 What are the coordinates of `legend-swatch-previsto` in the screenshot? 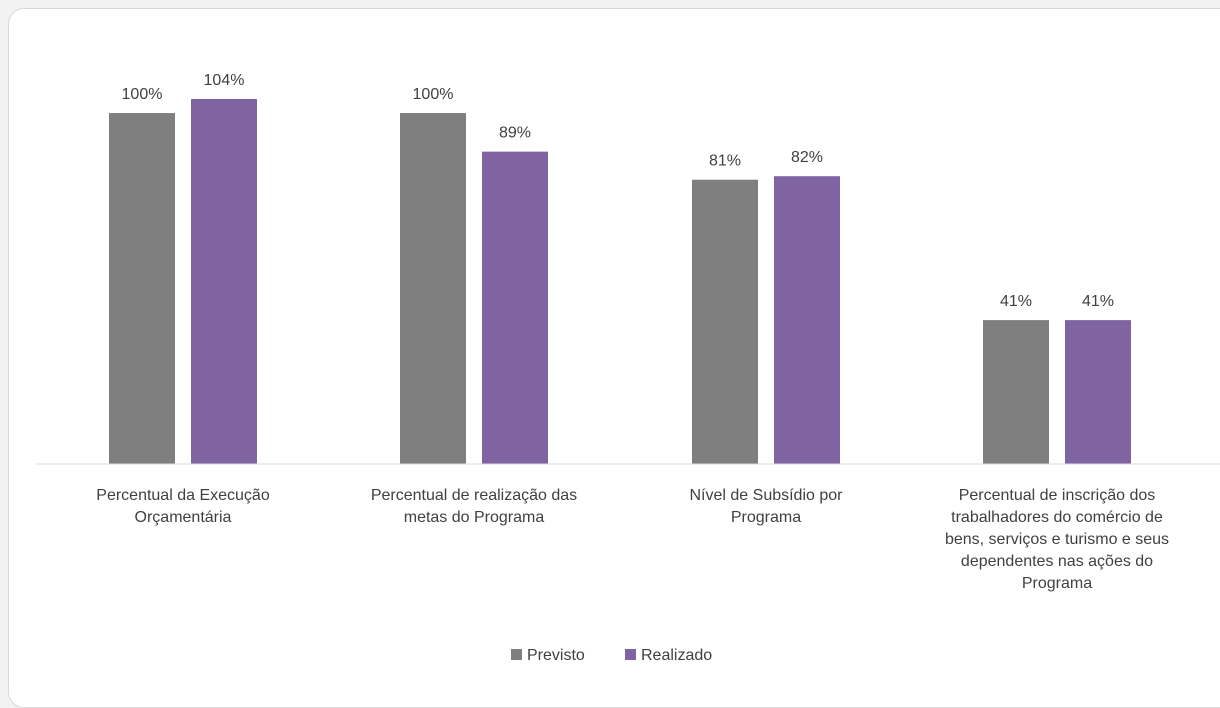 It's located at (516, 654).